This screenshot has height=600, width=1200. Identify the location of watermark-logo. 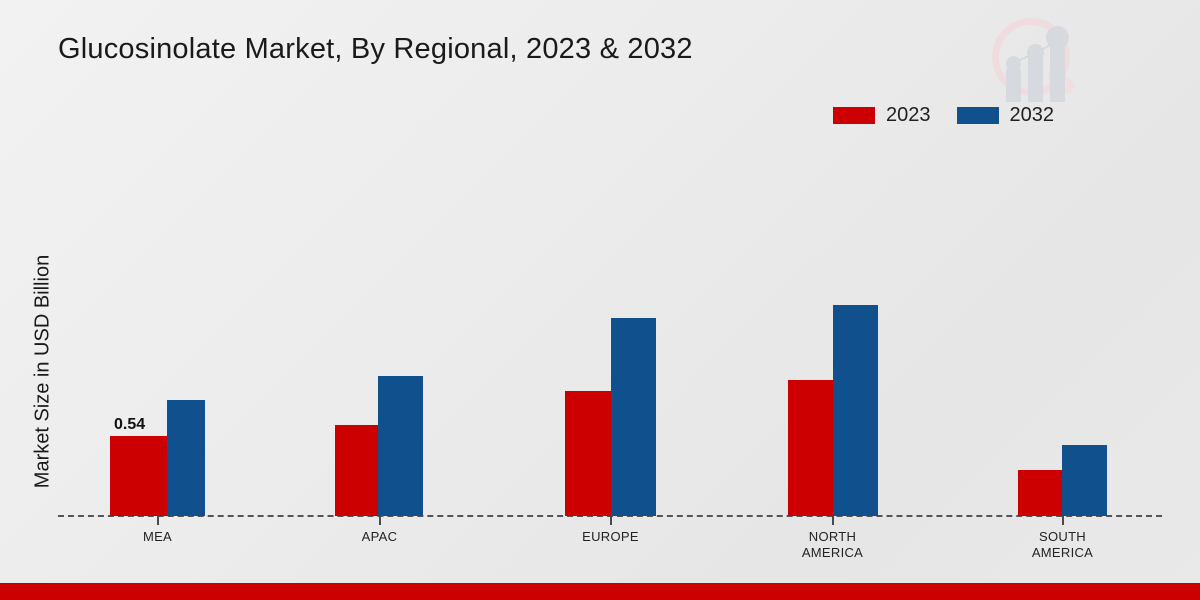
(1039, 62).